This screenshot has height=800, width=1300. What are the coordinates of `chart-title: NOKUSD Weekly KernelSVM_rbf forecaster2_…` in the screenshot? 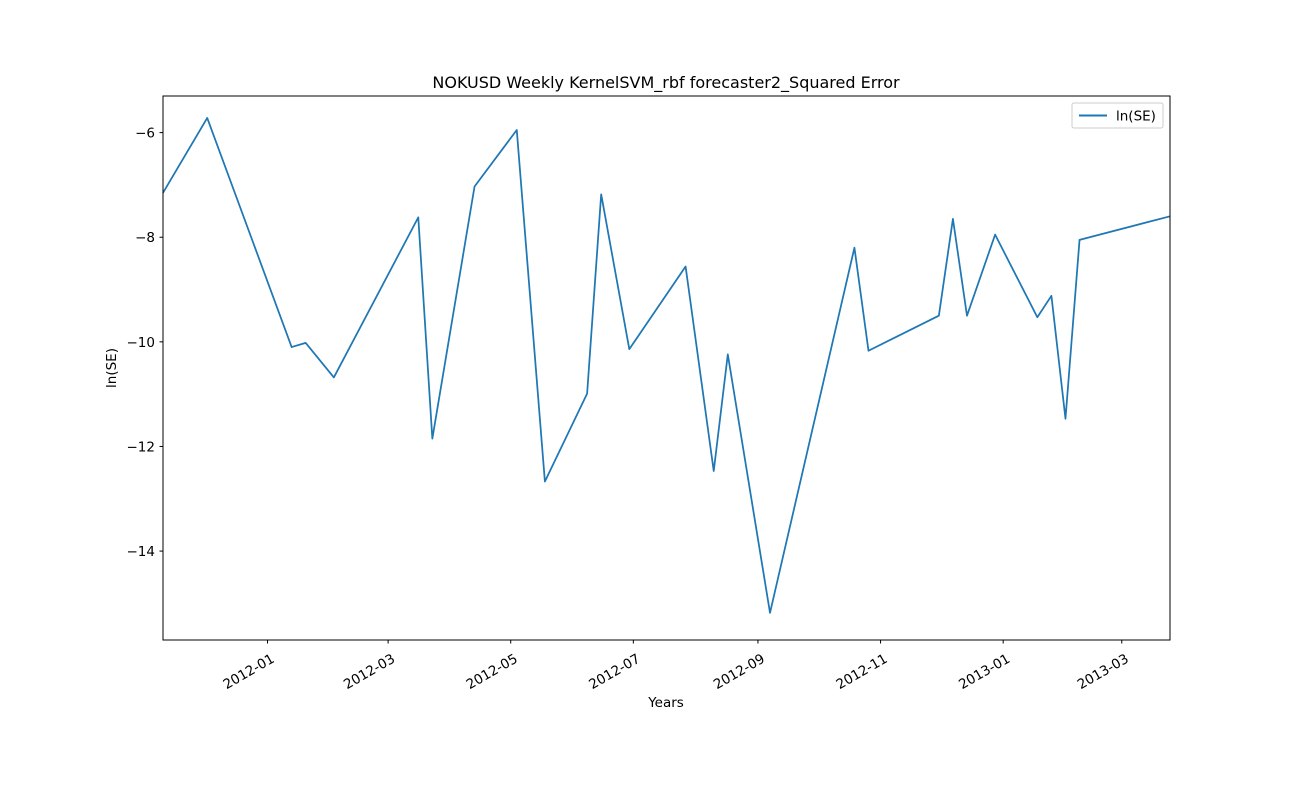 It's located at (666, 83).